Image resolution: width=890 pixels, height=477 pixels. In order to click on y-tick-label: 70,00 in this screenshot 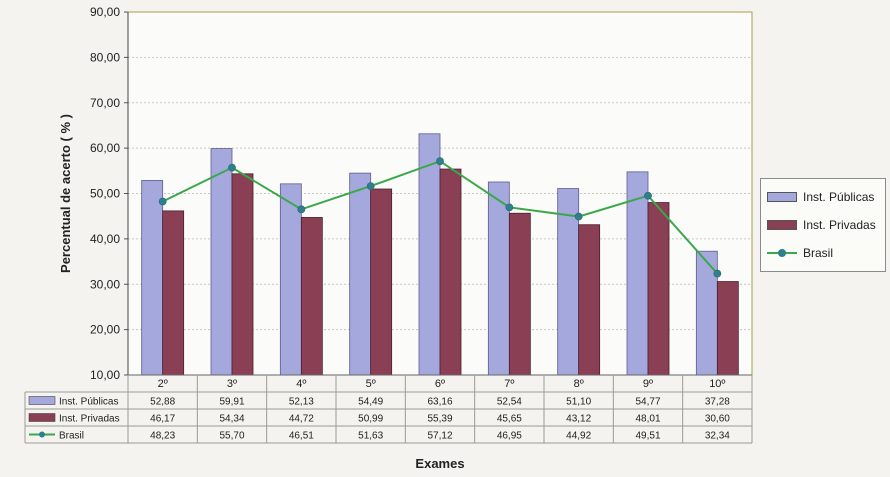, I will do `click(105, 103)`.